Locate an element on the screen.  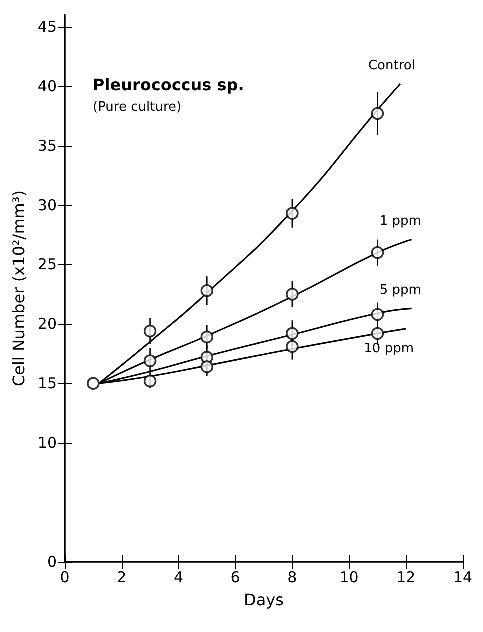
series-label: 10 ppm is located at coordinates (389, 348).